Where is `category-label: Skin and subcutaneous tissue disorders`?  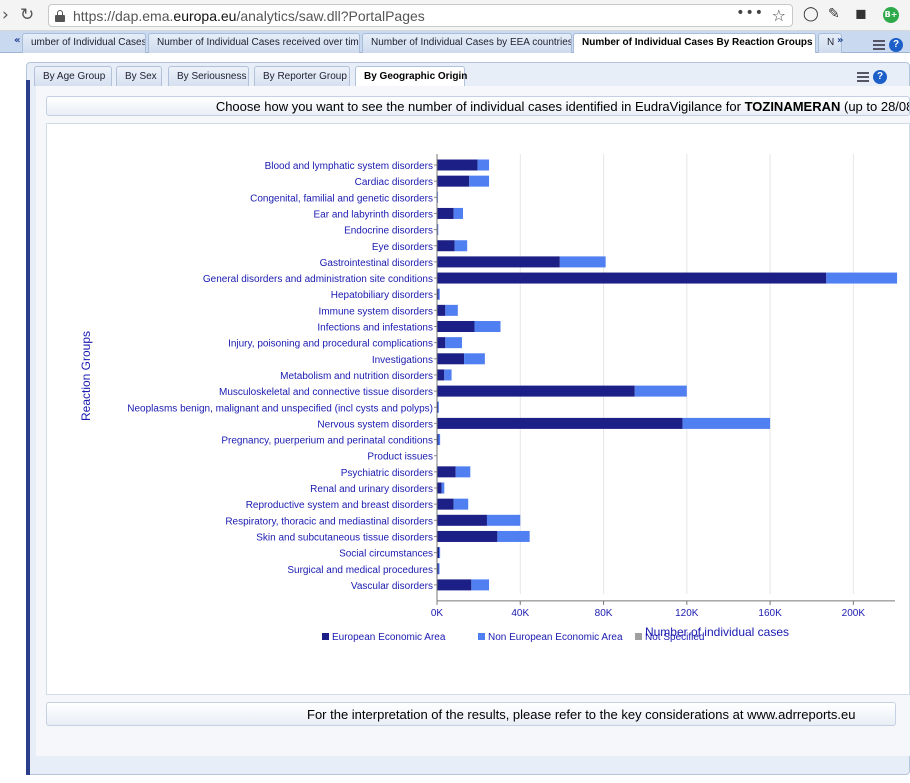 category-label: Skin and subcutaneous tissue disorders is located at coordinates (344, 537).